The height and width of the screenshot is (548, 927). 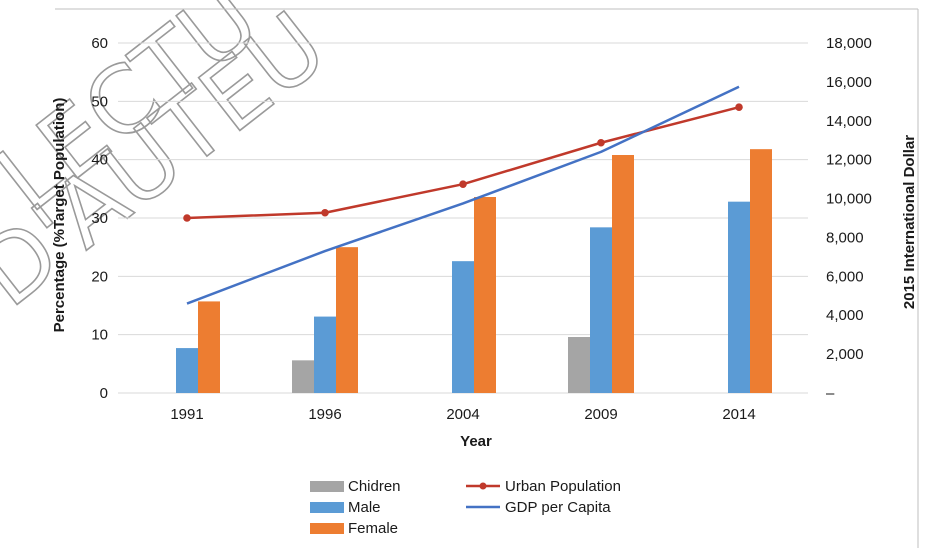 I want to click on x-tick-label: 2009, so click(x=600, y=414).